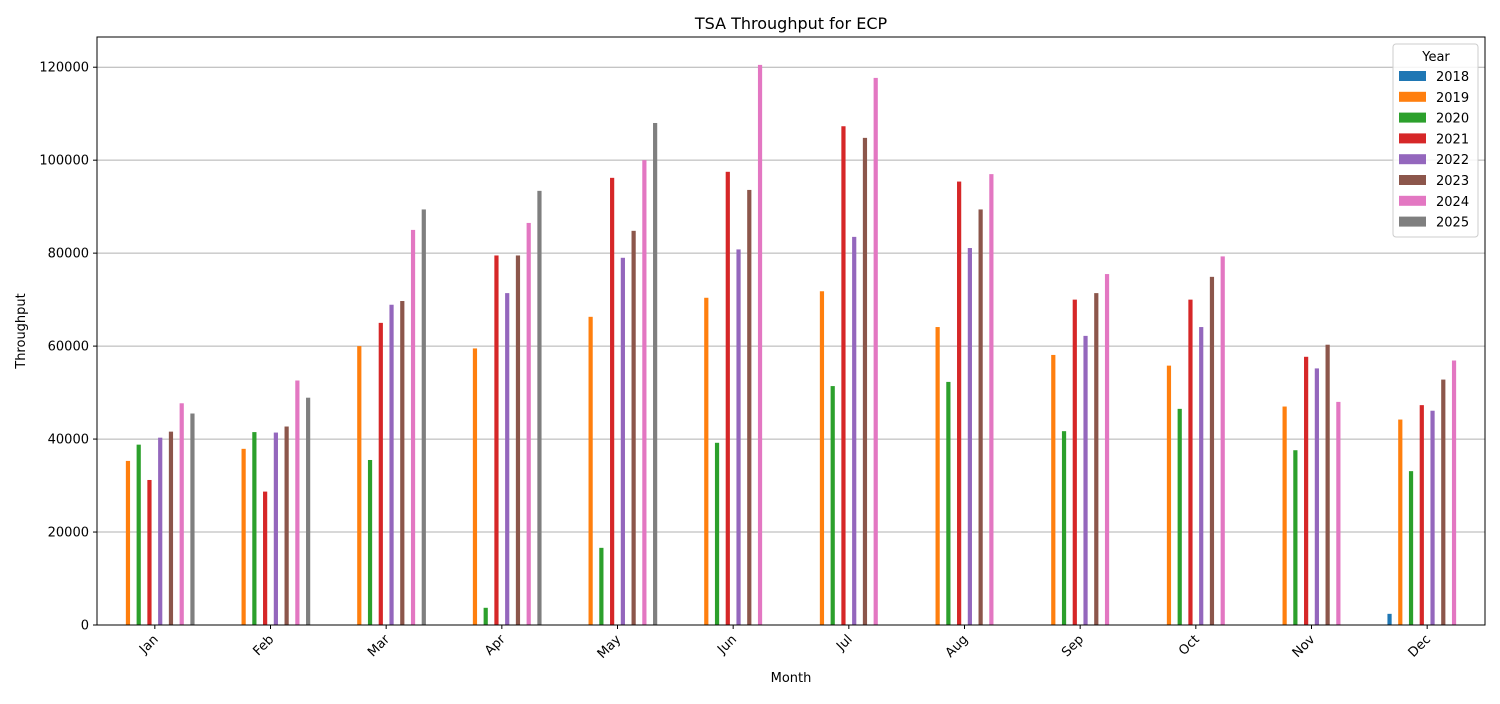  What do you see at coordinates (138, 534) in the screenshot?
I see `bar-2020-jan` at bounding box center [138, 534].